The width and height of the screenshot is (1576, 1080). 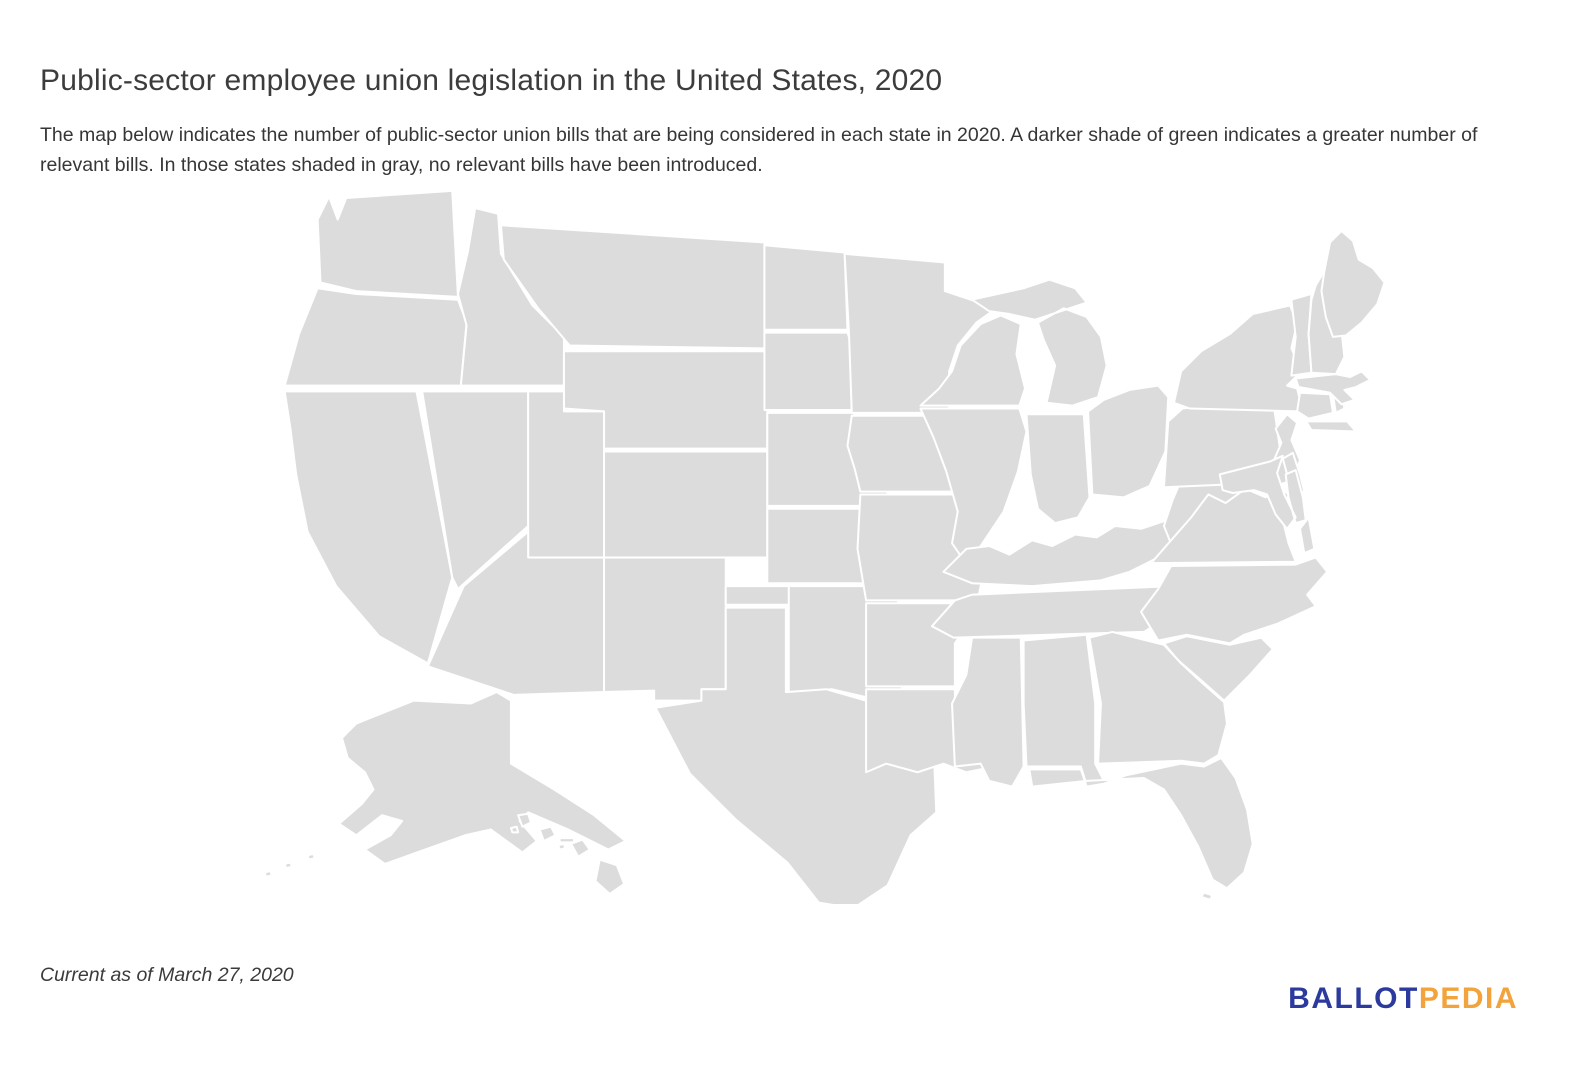 What do you see at coordinates (167, 974) in the screenshot?
I see `current-as-of-note: Current as of March 27, 2020` at bounding box center [167, 974].